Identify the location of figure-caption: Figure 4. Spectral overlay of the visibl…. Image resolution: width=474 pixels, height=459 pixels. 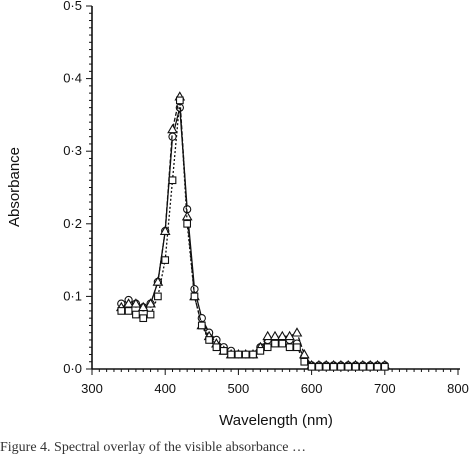
(153, 447).